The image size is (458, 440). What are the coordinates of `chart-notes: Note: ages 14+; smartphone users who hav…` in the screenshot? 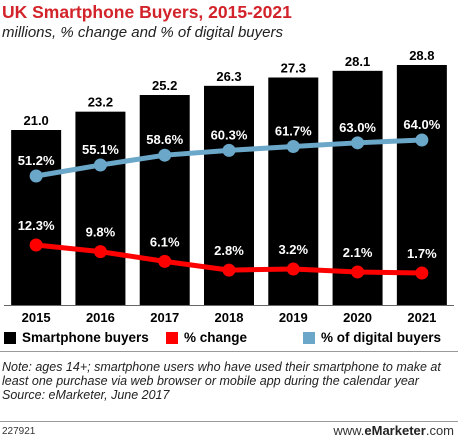 It's located at (228, 381).